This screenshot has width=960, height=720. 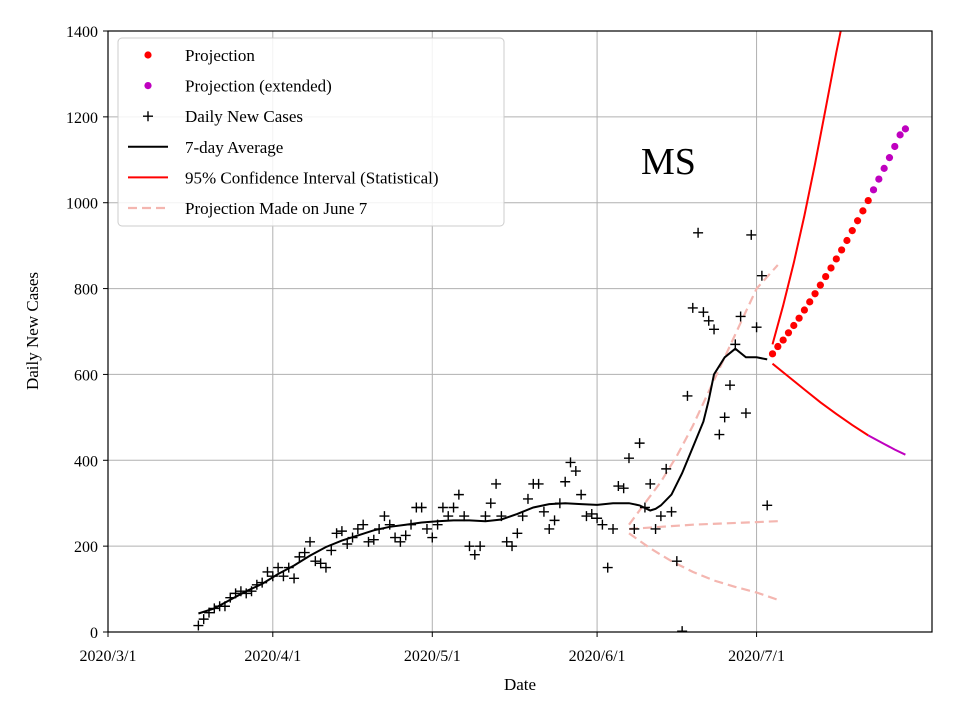 I want to click on legend-box, so click(x=311, y=132).